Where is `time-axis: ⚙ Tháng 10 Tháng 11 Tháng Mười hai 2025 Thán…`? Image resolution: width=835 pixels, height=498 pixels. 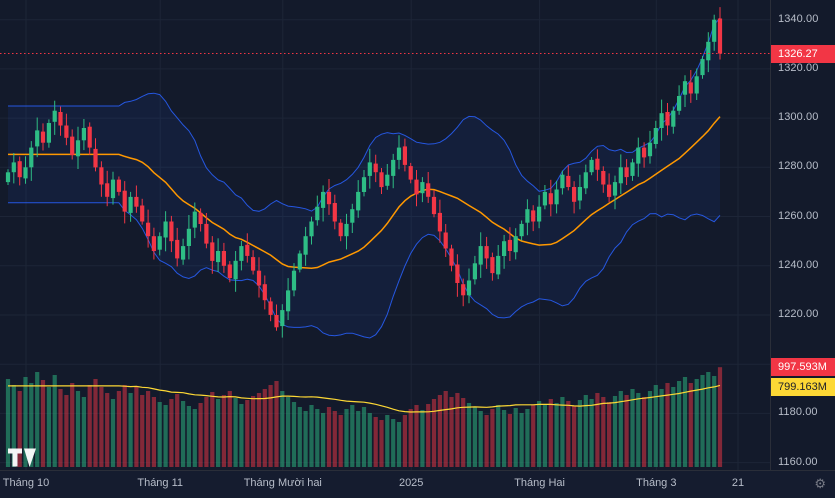 time-axis: ⚙ Tháng 10 Tháng 11 Tháng Mười hai 2025 Thán… is located at coordinates (417, 484).